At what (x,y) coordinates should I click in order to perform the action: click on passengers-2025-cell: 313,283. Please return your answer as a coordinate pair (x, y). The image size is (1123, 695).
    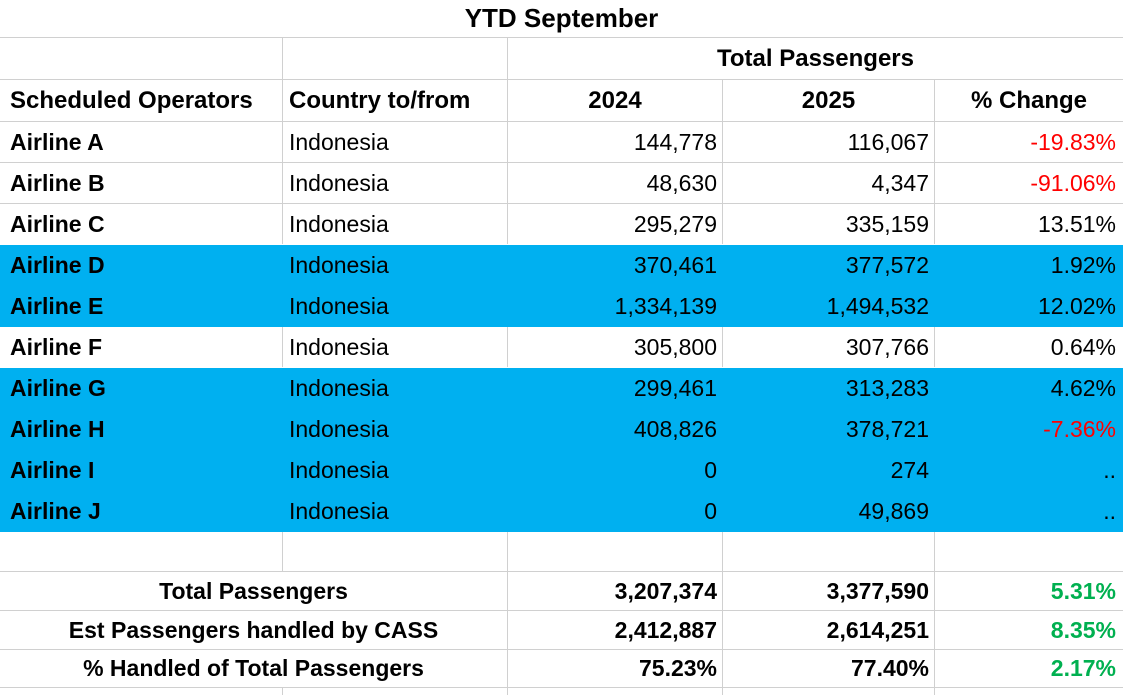
    Looking at the image, I should click on (887, 387).